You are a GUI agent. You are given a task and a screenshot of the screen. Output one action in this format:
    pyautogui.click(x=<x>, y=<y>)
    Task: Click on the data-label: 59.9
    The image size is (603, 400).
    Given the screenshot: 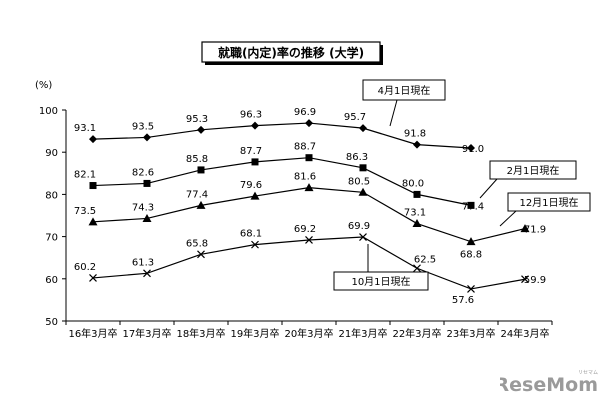 What is the action you would take?
    pyautogui.click(x=535, y=280)
    